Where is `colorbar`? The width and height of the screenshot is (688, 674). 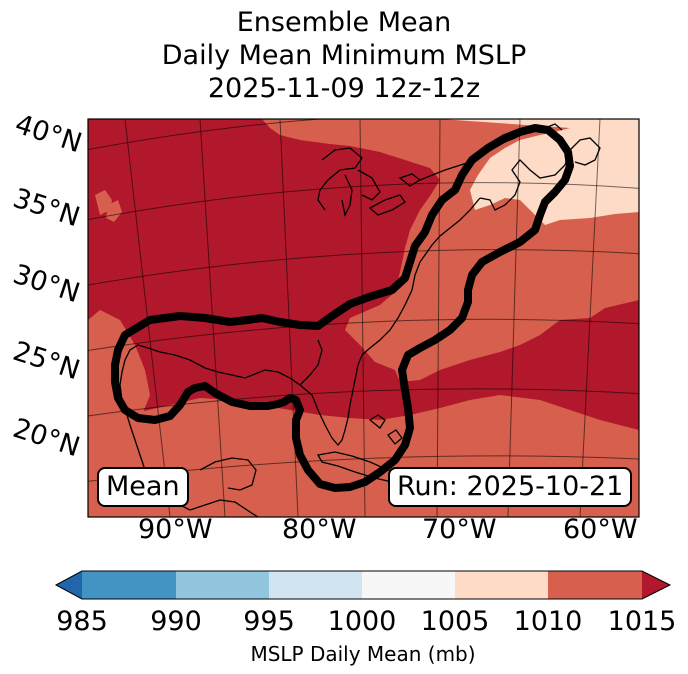
colorbar is located at coordinates (363, 585).